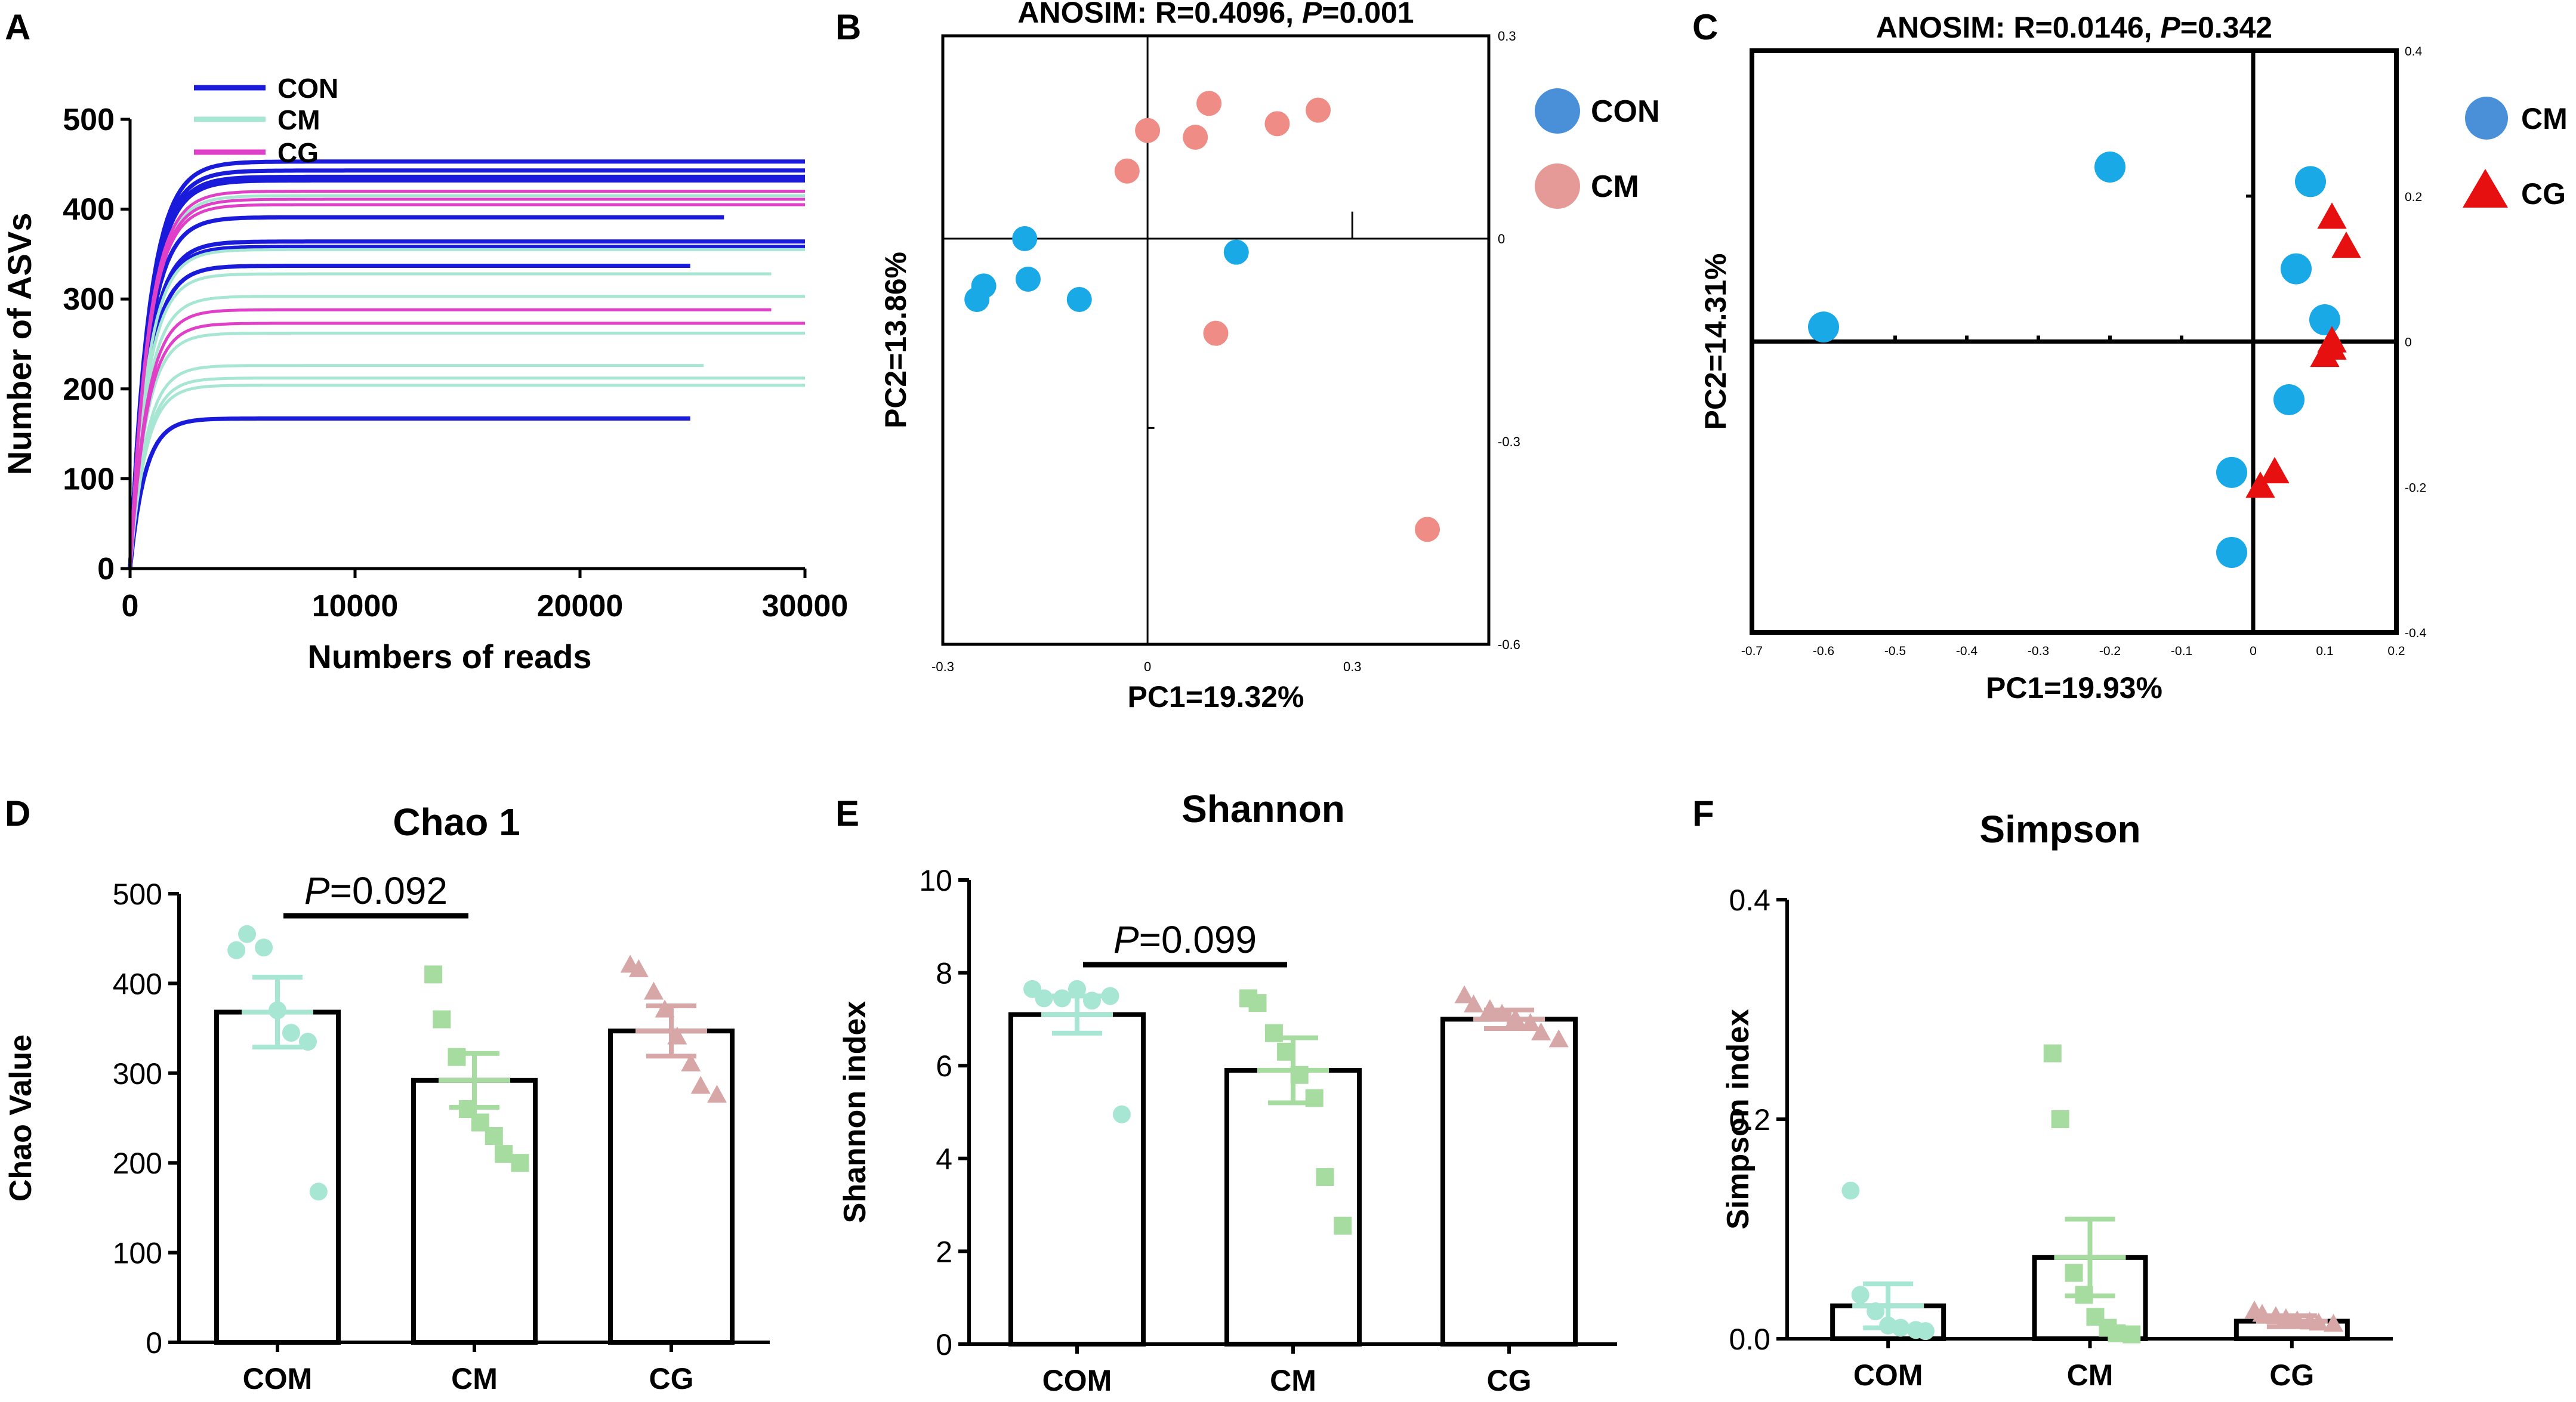 Image resolution: width=2576 pixels, height=1402 pixels. What do you see at coordinates (308, 89) in the screenshot?
I see `legend-label-con: CON` at bounding box center [308, 89].